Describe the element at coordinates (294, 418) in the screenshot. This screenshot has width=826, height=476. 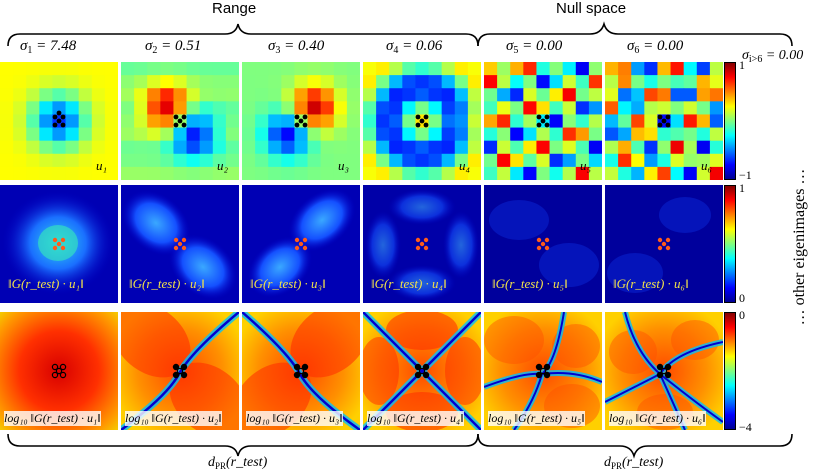
I see `row3-label-3: log₁₀ ‖G(r_test) · u₃‖` at that location.